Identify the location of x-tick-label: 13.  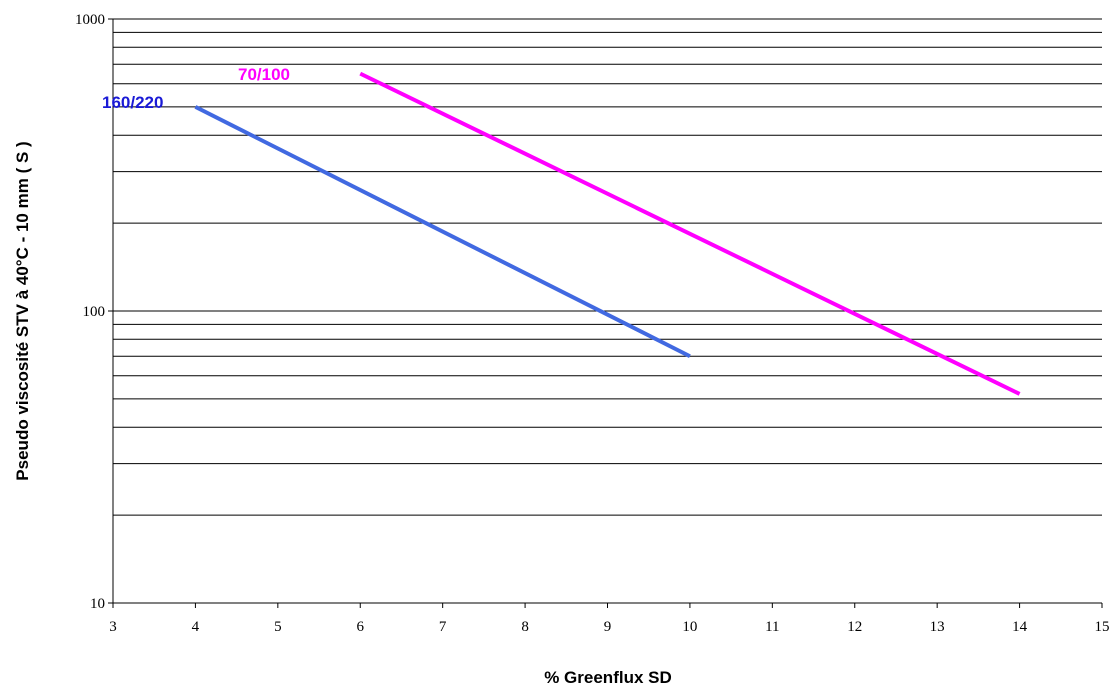
(937, 627).